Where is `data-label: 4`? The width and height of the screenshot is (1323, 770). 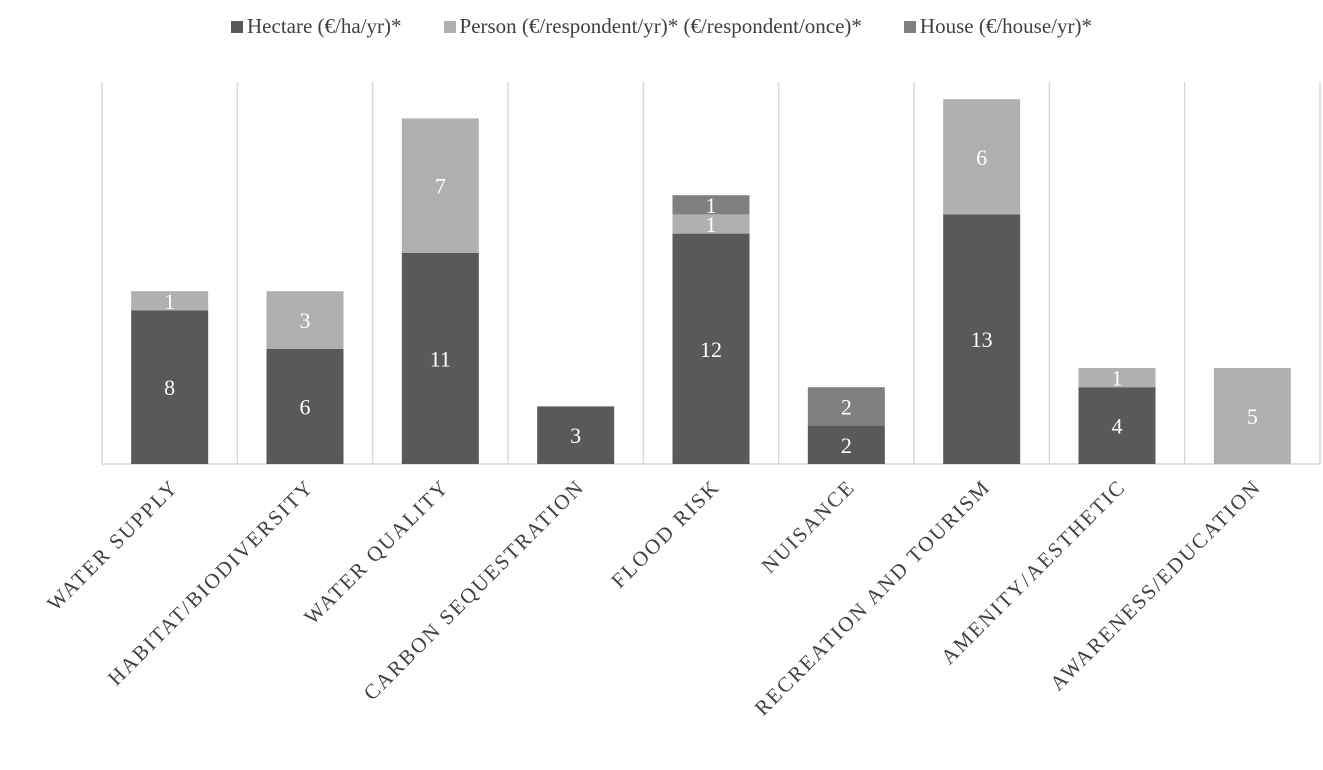 data-label: 4 is located at coordinates (1117, 426).